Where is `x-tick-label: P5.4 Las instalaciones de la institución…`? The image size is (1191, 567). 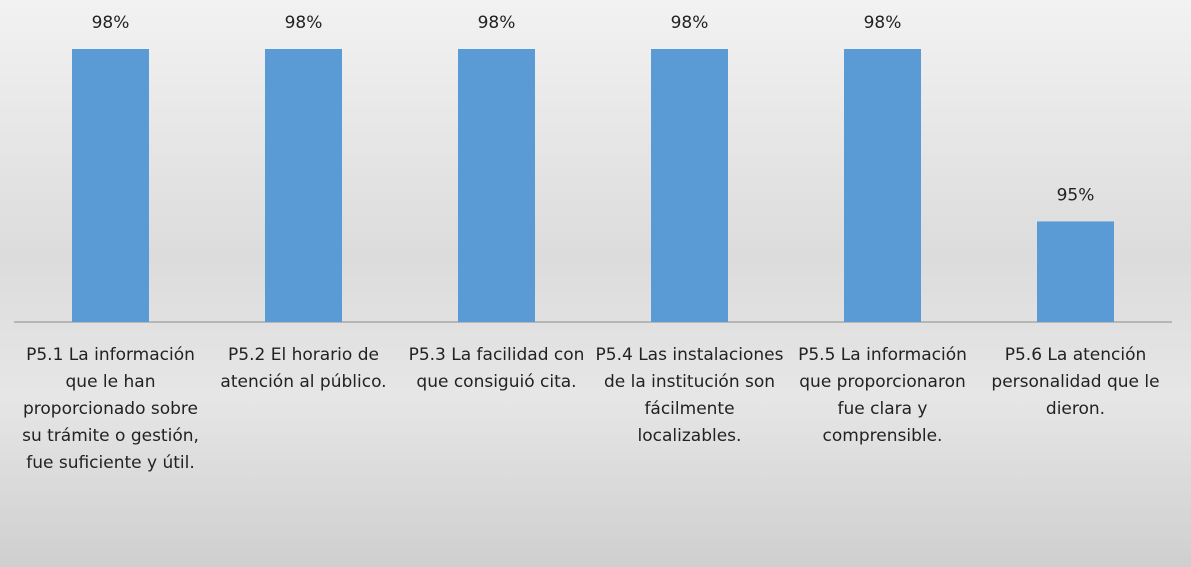 x-tick-label: P5.4 Las instalaciones de la institución… is located at coordinates (689, 395).